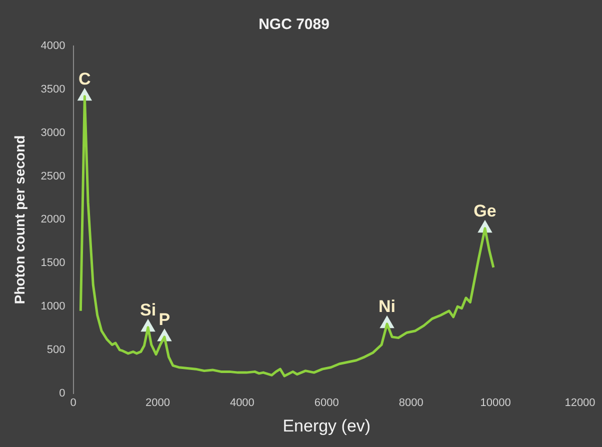 The image size is (602, 447). What do you see at coordinates (62, 393) in the screenshot?
I see `y-tick-label: 0` at bounding box center [62, 393].